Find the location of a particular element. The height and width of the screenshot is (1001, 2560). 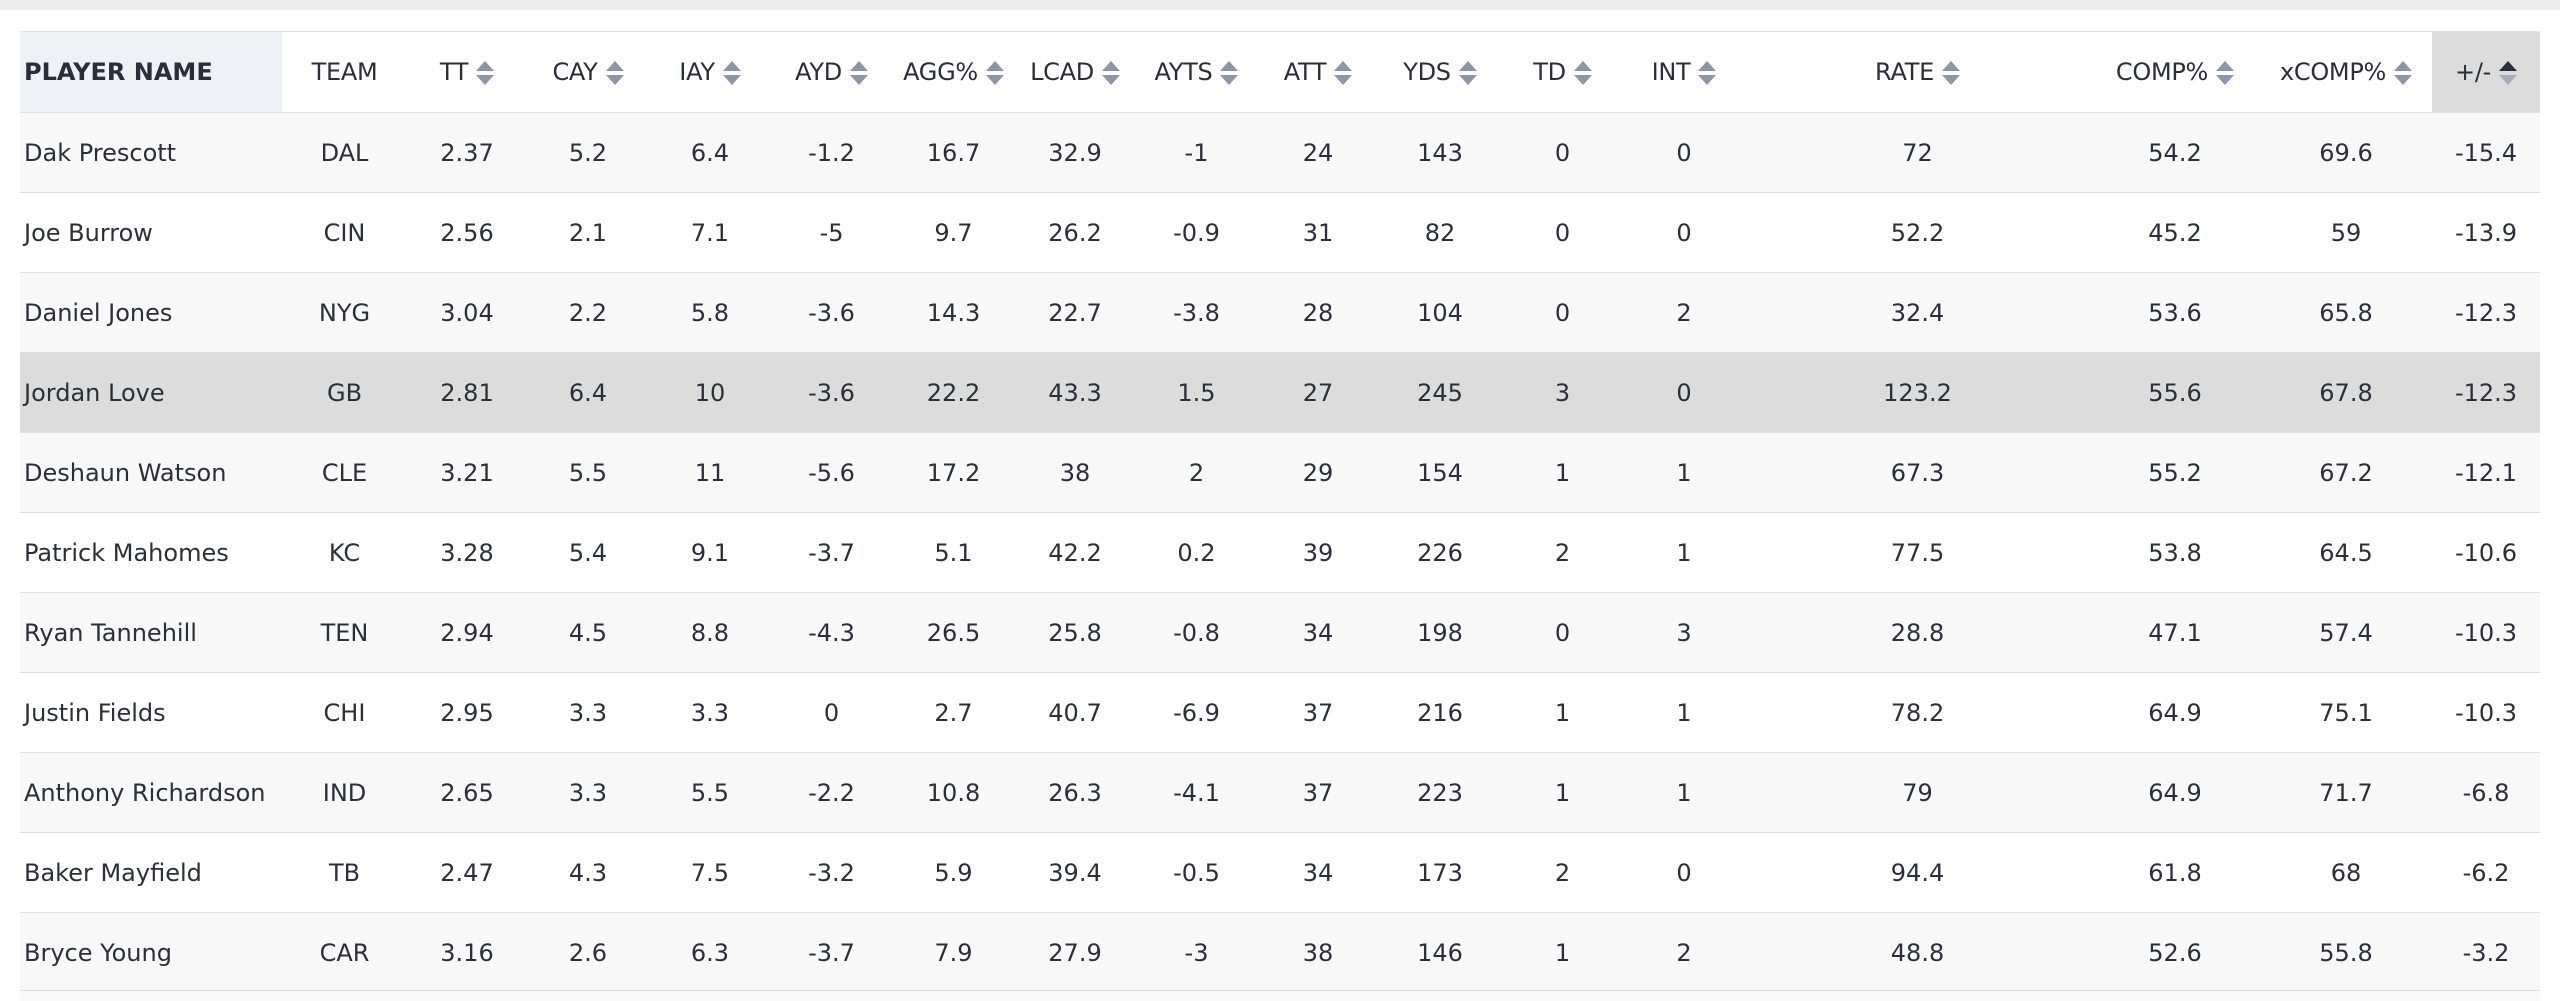

column-header-agg-pct: AGG% is located at coordinates (953, 72).